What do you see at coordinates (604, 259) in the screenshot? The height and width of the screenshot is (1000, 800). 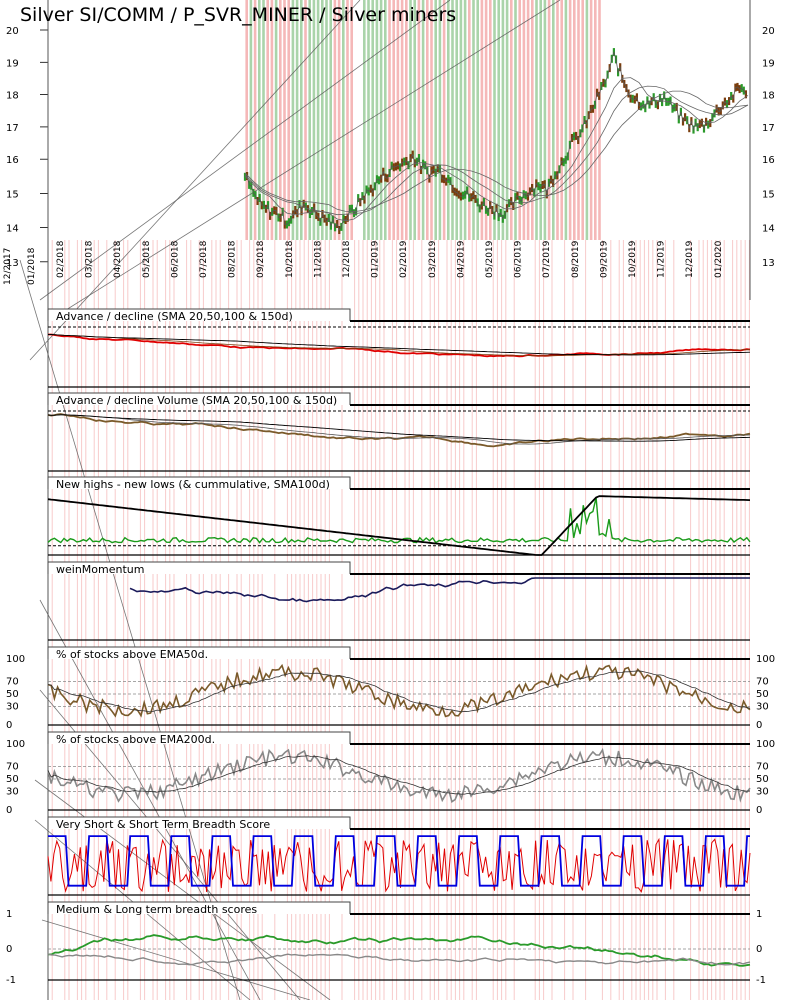 I see `date-label: 09/2019` at bounding box center [604, 259].